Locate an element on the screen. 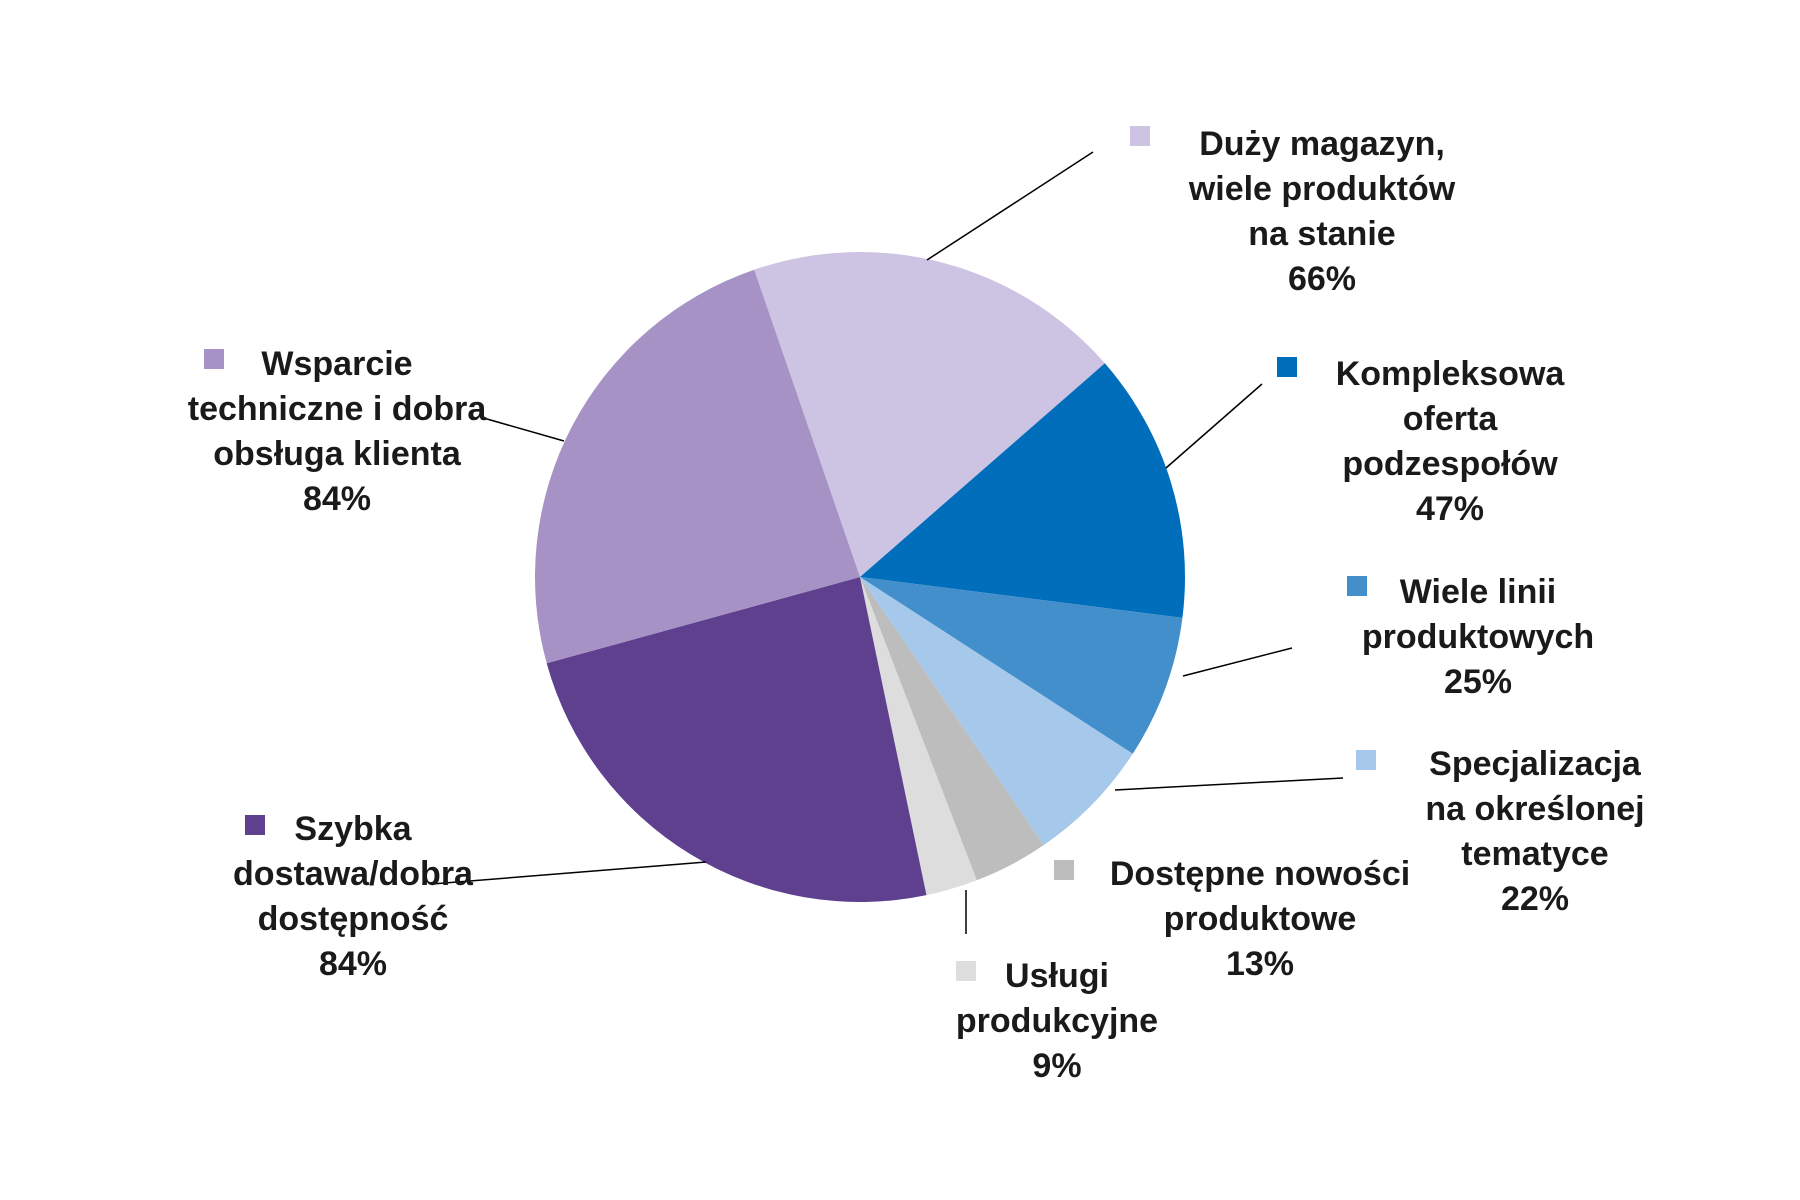 The width and height of the screenshot is (1800, 1200). data-label: Usługi produkcyjne 9% is located at coordinates (1057, 1021).